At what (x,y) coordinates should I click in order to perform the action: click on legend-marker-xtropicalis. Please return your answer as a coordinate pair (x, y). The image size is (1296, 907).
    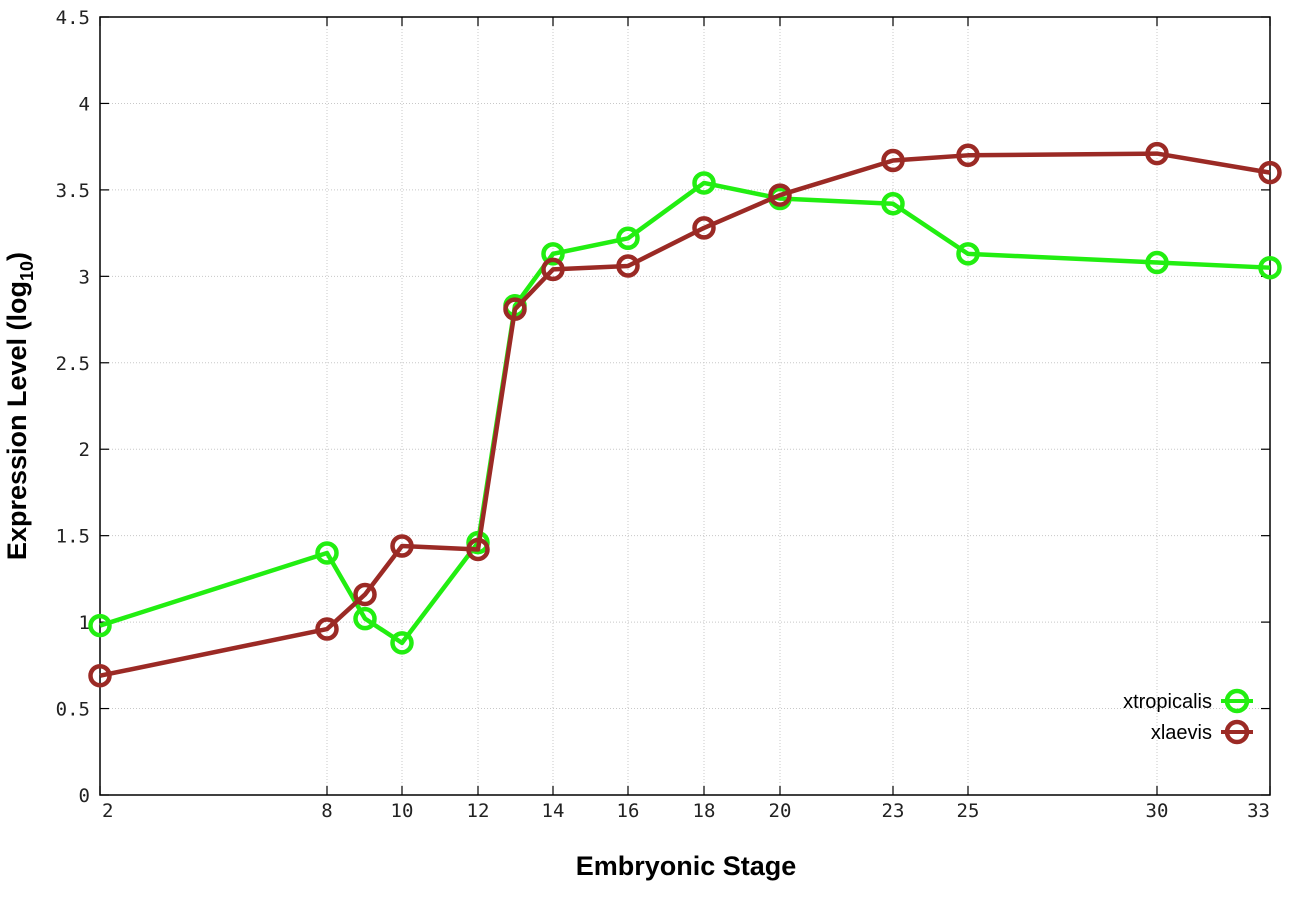
    Looking at the image, I should click on (1237, 701).